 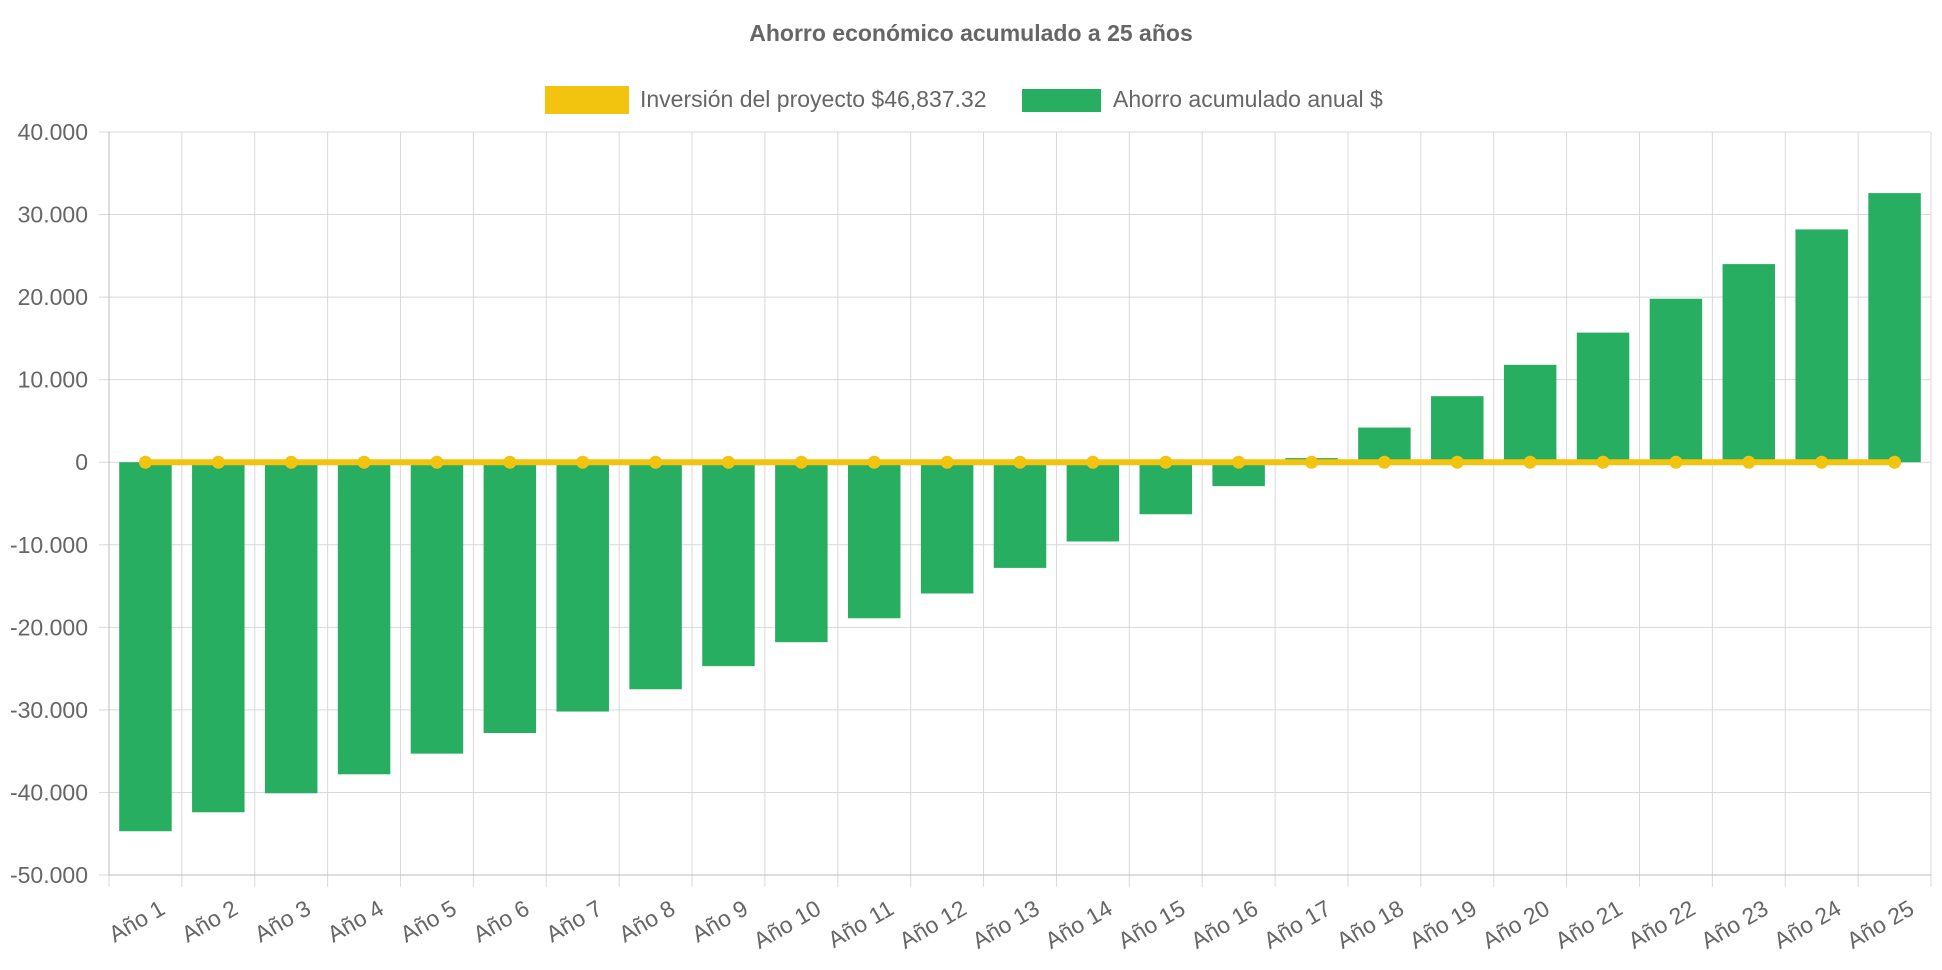 What do you see at coordinates (1661, 924) in the screenshot?
I see `x-tick-label: Año 22` at bounding box center [1661, 924].